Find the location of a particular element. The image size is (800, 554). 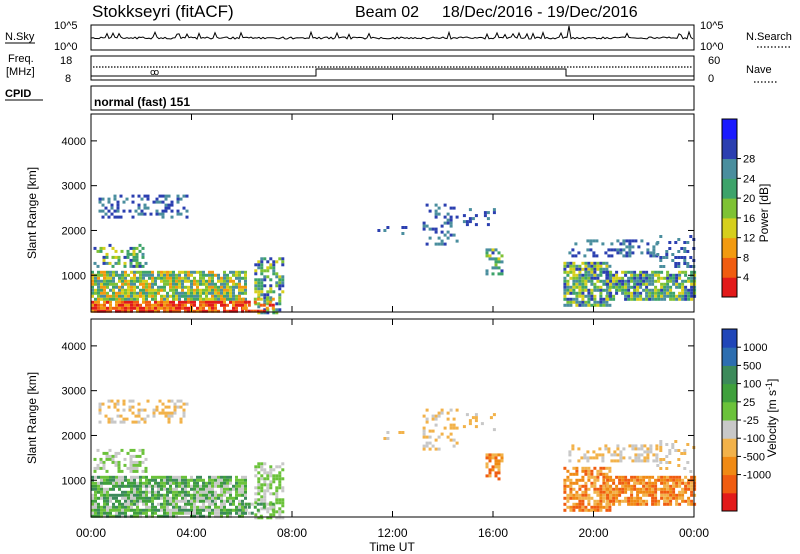

colorbar-swatch is located at coordinates (729, 287).